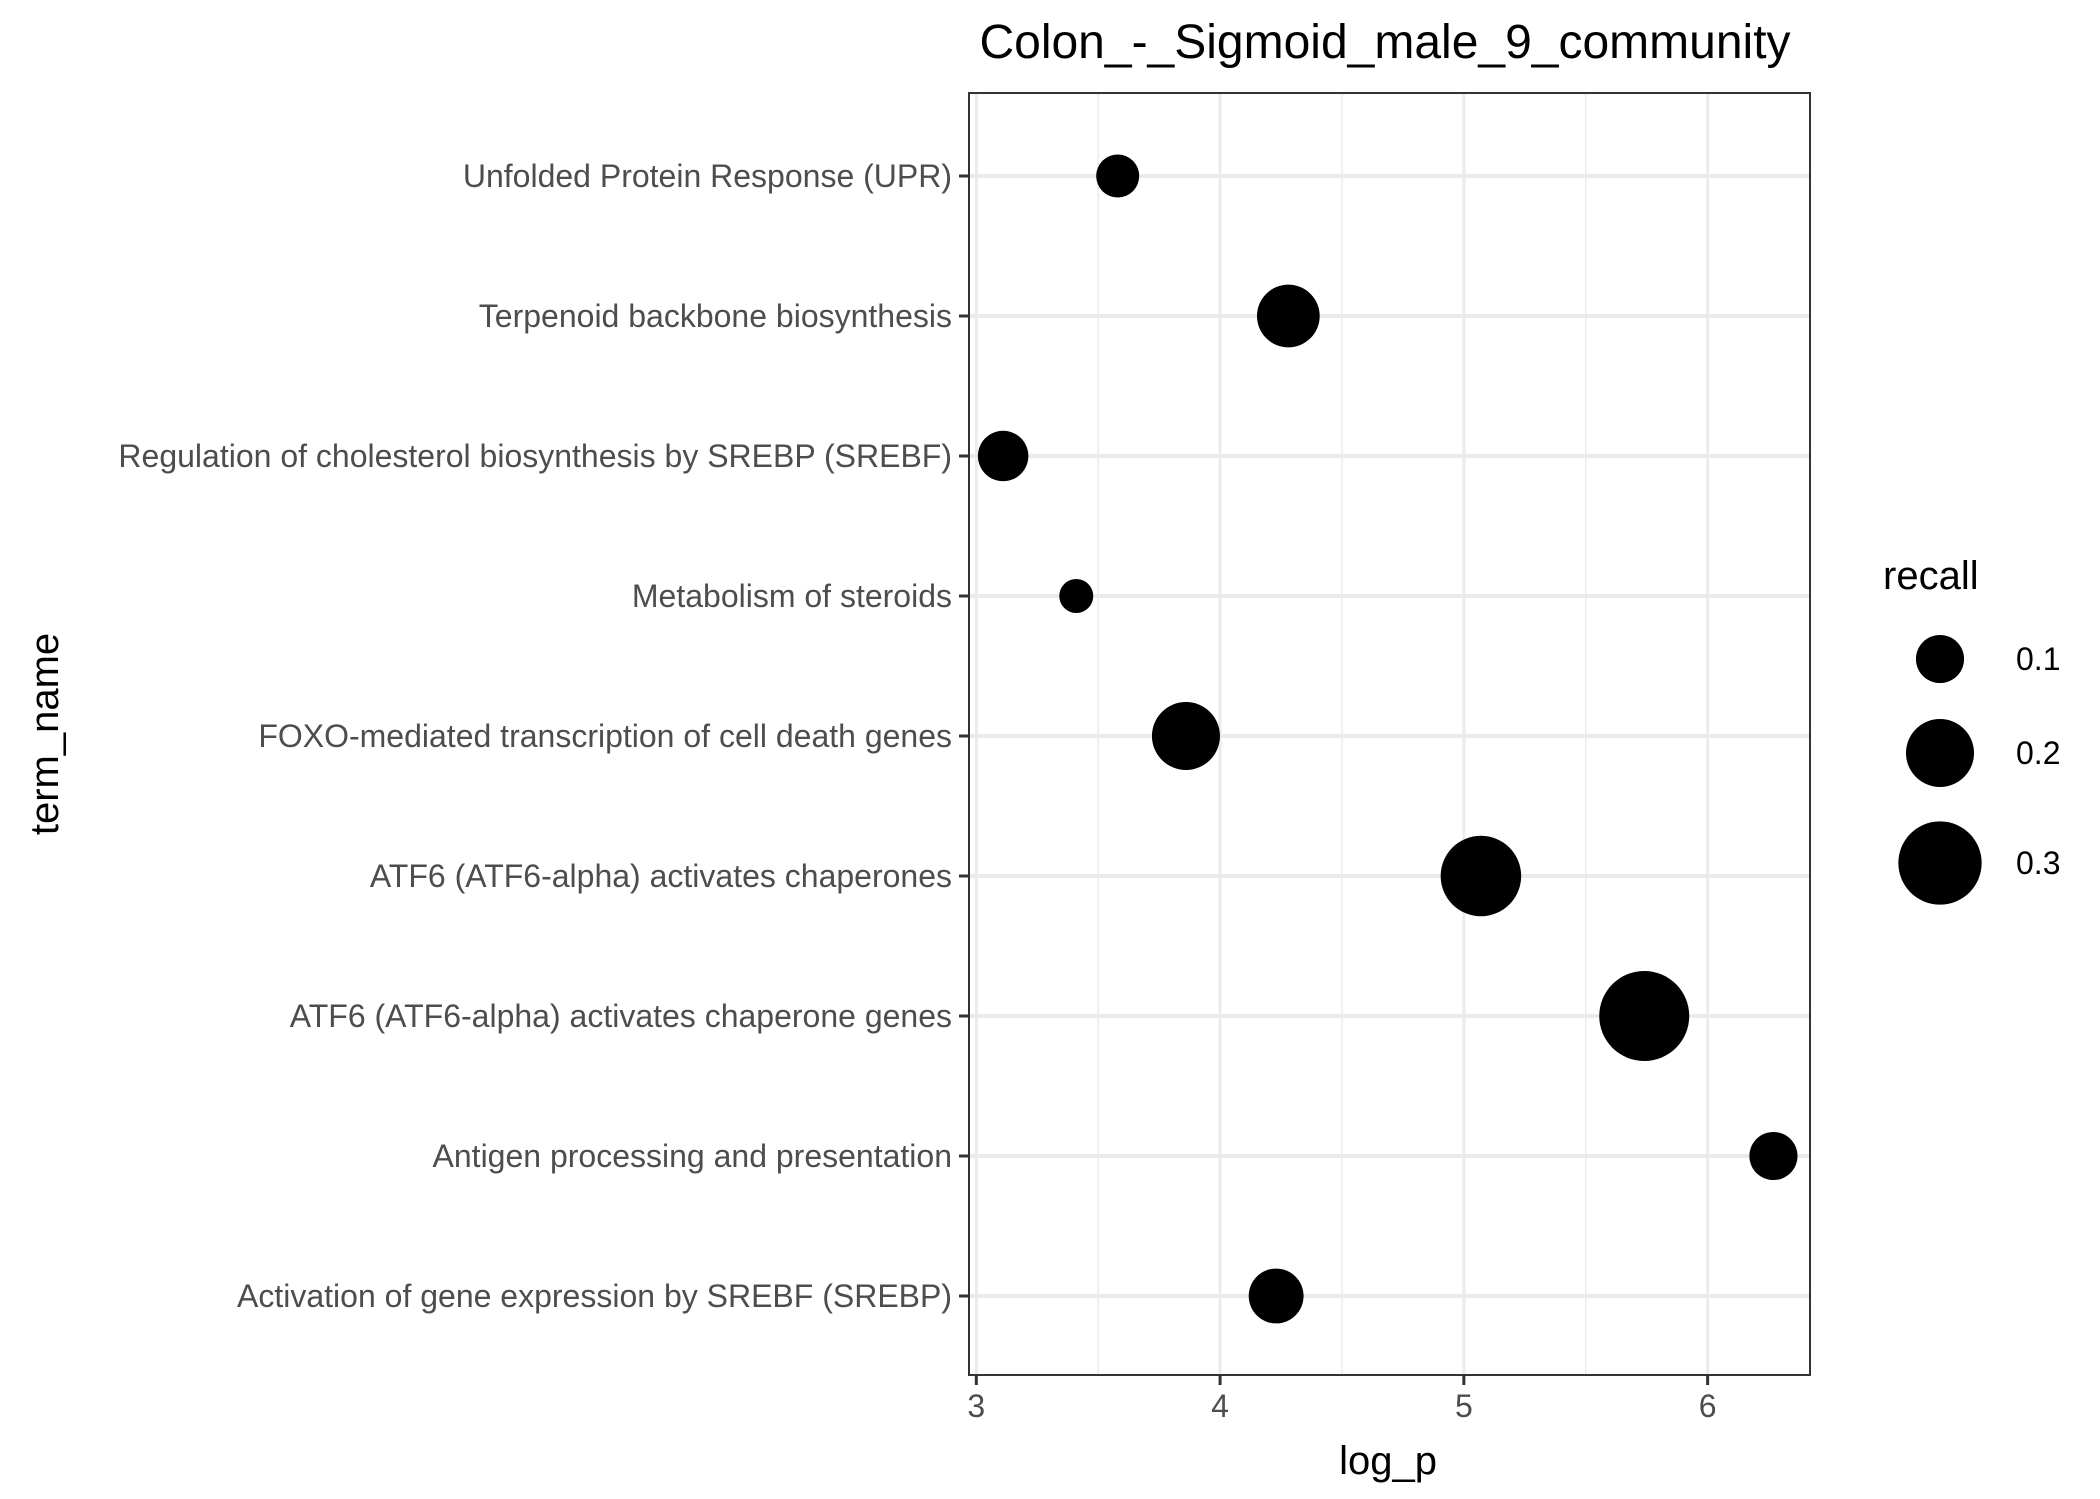  I want to click on x-tick-label: 4, so click(1220, 1406).